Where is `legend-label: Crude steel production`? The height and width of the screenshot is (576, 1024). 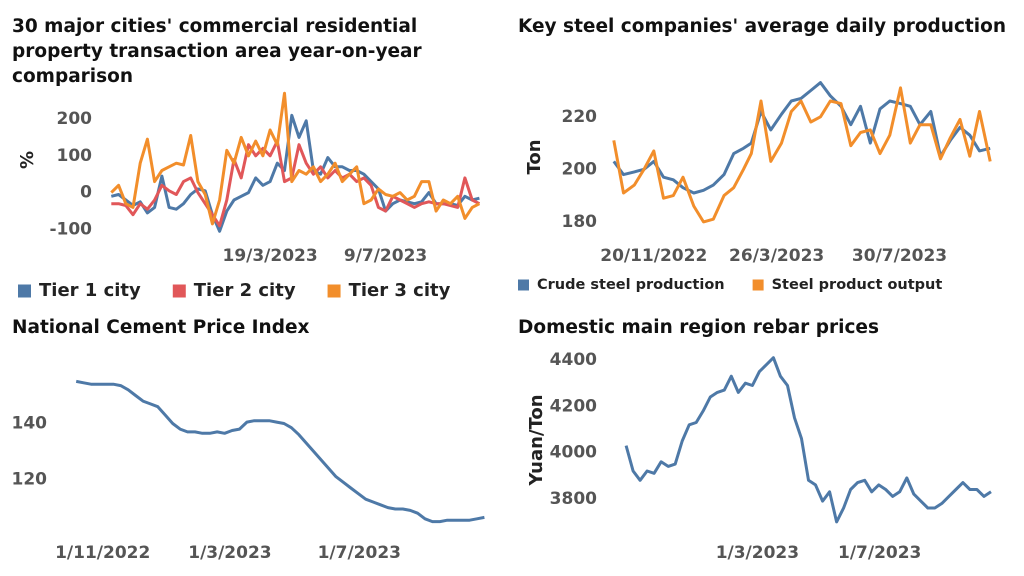 legend-label: Crude steel production is located at coordinates (631, 285).